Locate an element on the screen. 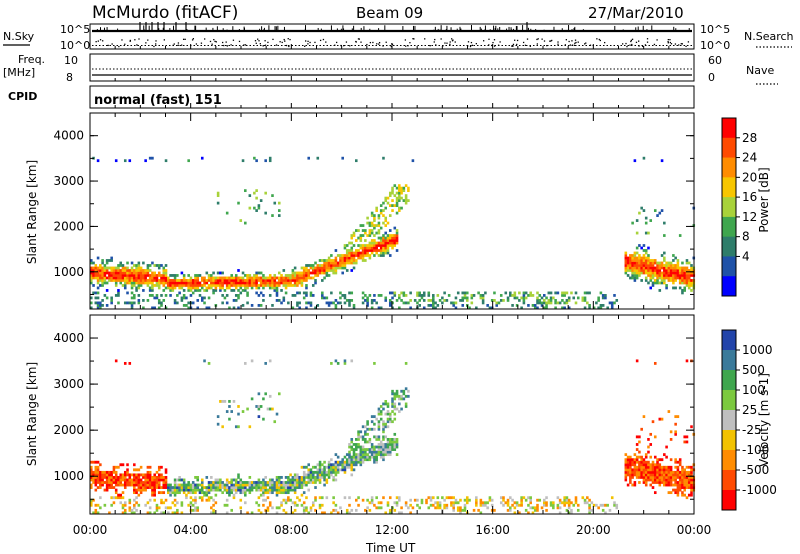 Image resolution: width=800 pixels, height=554 pixels. freq-tick-8: 8 is located at coordinates (69, 77).